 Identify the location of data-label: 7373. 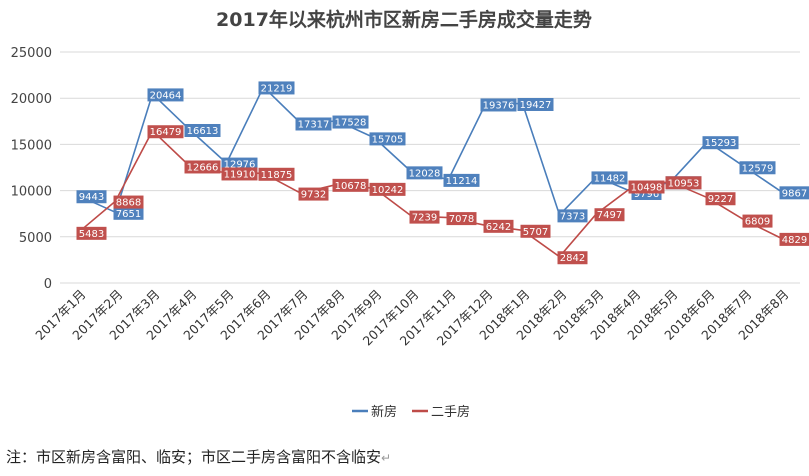
(572, 216).